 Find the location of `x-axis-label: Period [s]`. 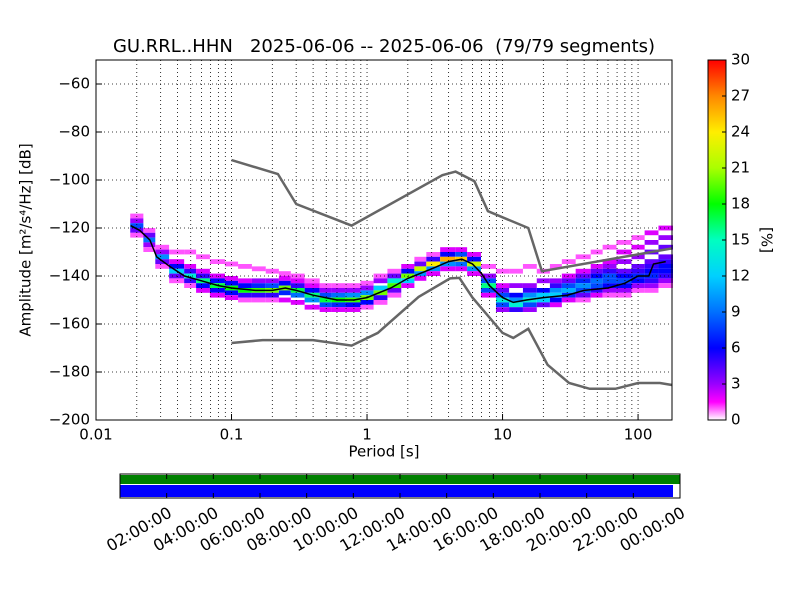

x-axis-label: Period [s] is located at coordinates (383, 452).